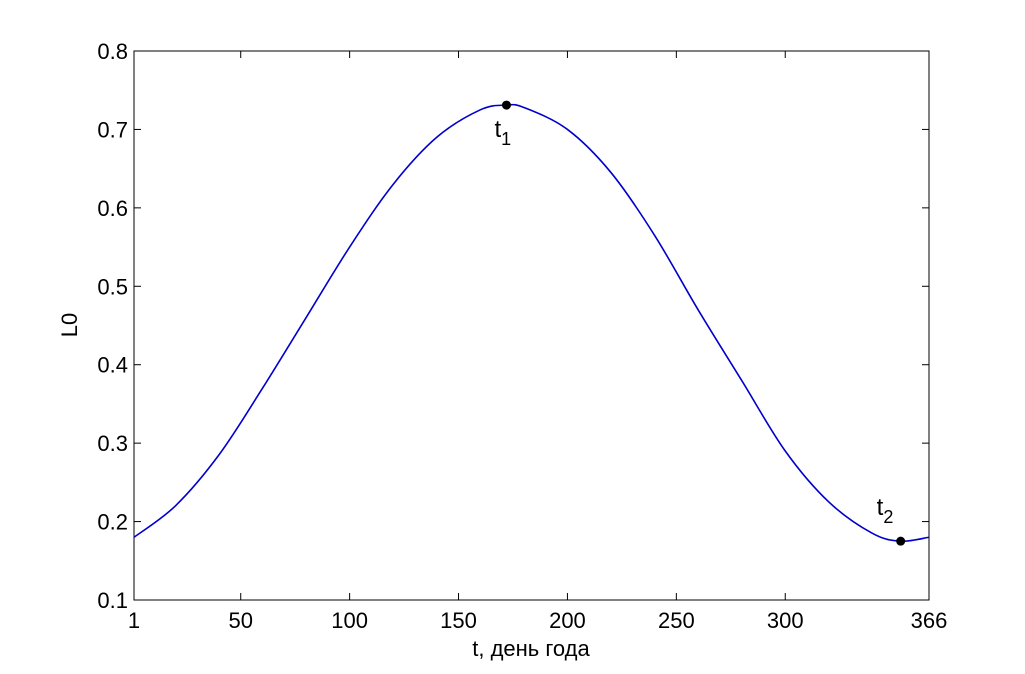 This screenshot has width=1025, height=674. I want to click on y-tick-label: 0.7, so click(112, 129).